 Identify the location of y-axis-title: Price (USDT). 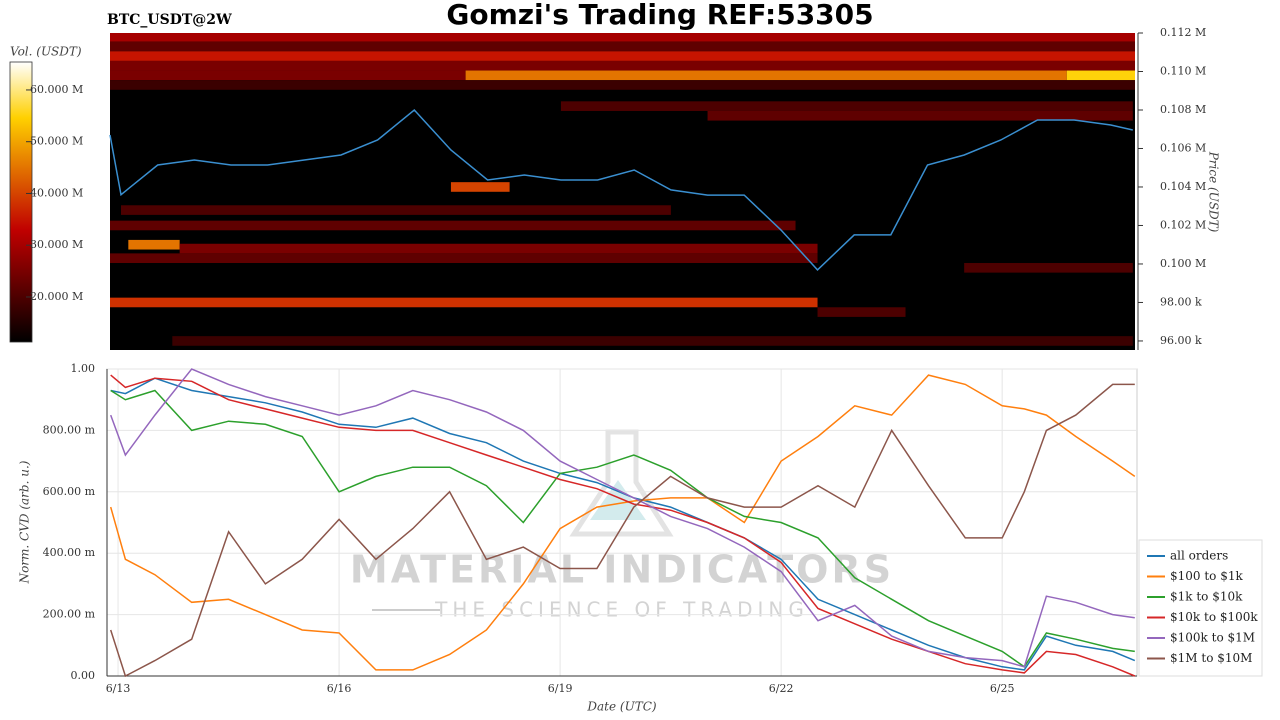
(1214, 192).